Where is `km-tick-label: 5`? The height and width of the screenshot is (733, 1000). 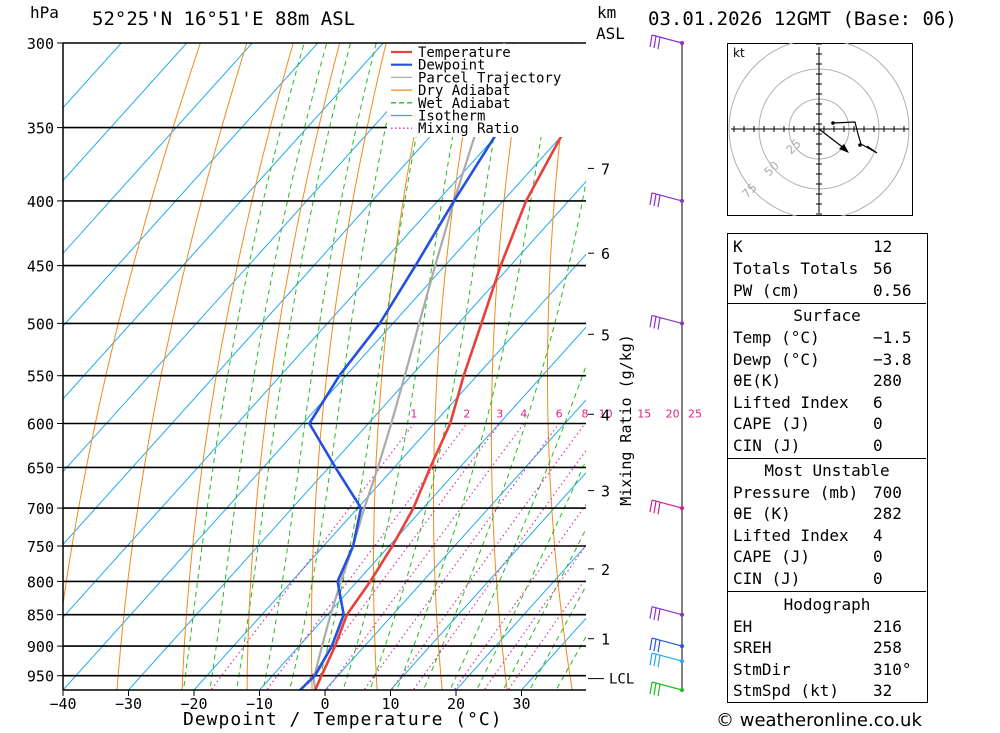 km-tick-label: 5 is located at coordinates (605, 335).